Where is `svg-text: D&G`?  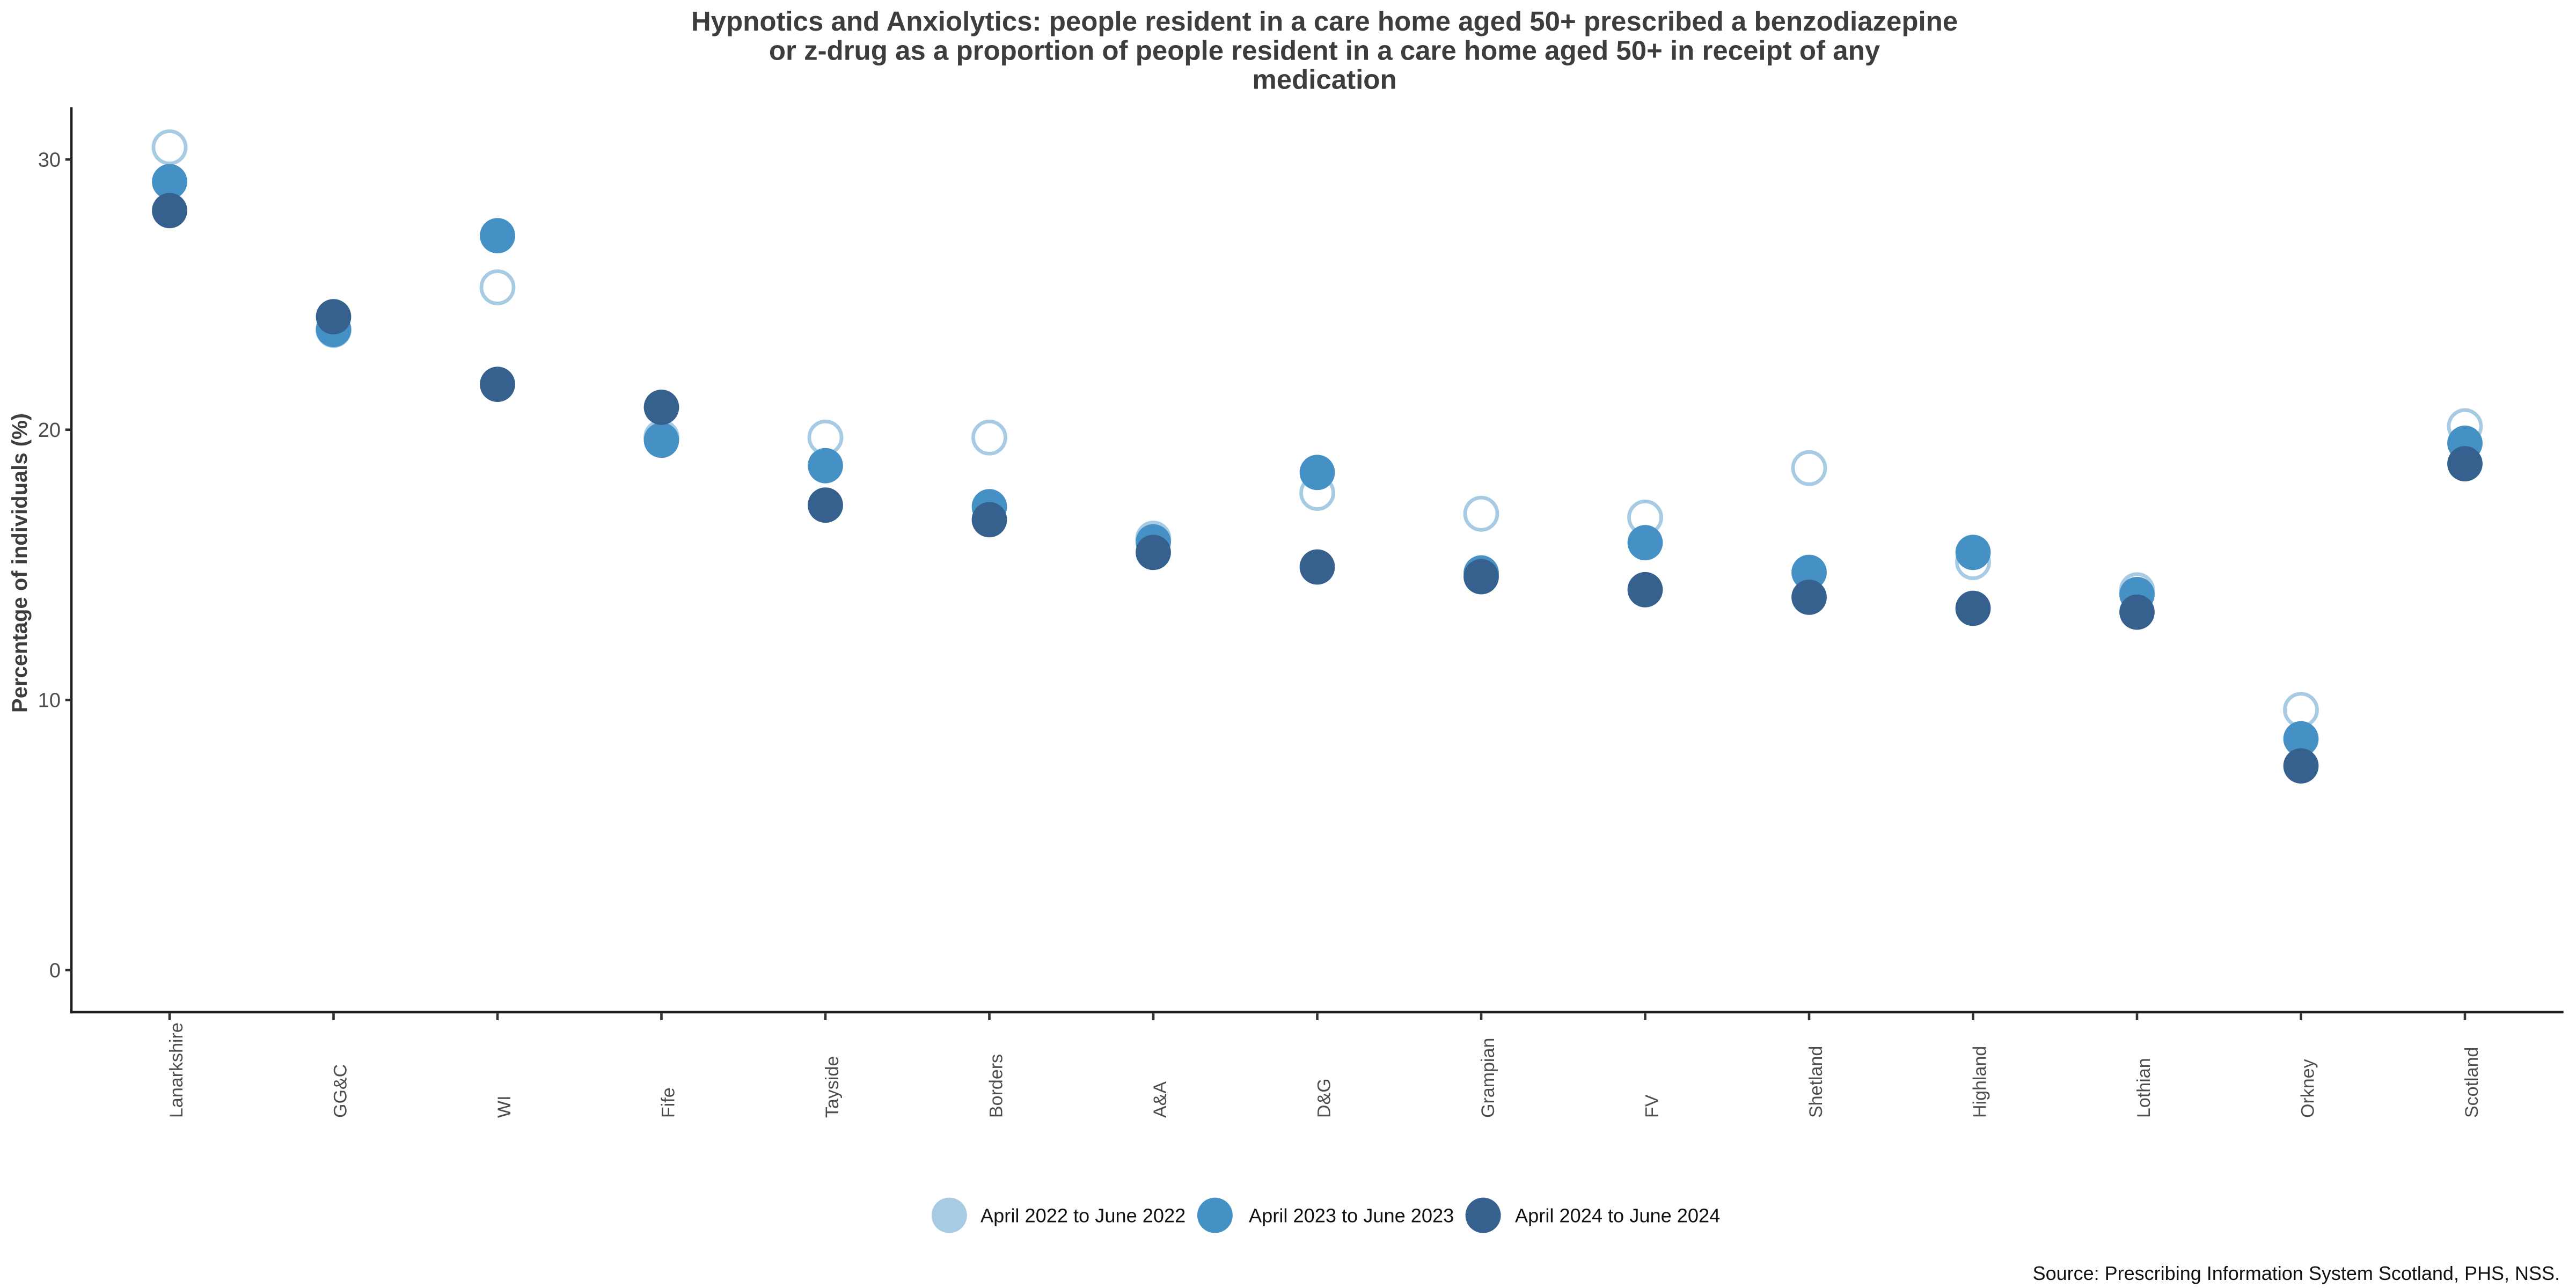 svg-text: D&G is located at coordinates (1324, 1098).